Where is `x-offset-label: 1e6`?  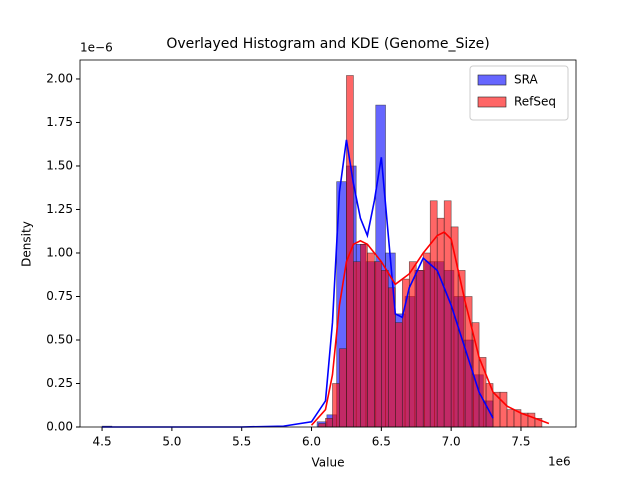
x-offset-label: 1e6 is located at coordinates (559, 462).